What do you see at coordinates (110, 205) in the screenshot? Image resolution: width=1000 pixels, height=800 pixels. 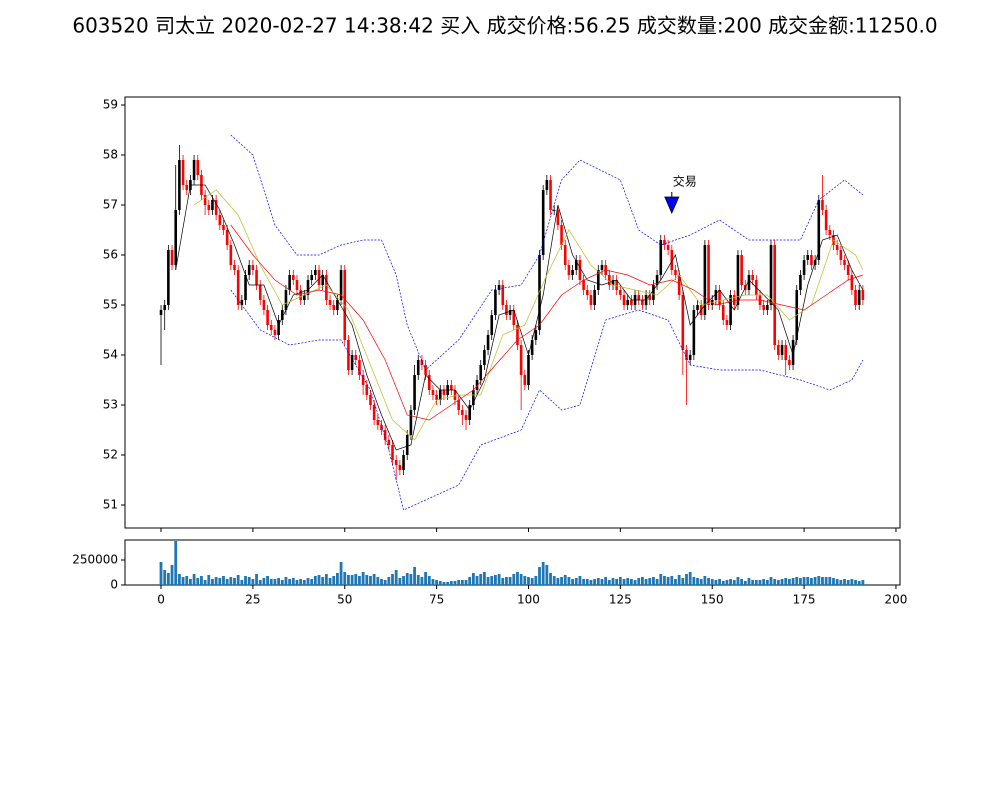 I see `y-tick-label: 57` at bounding box center [110, 205].